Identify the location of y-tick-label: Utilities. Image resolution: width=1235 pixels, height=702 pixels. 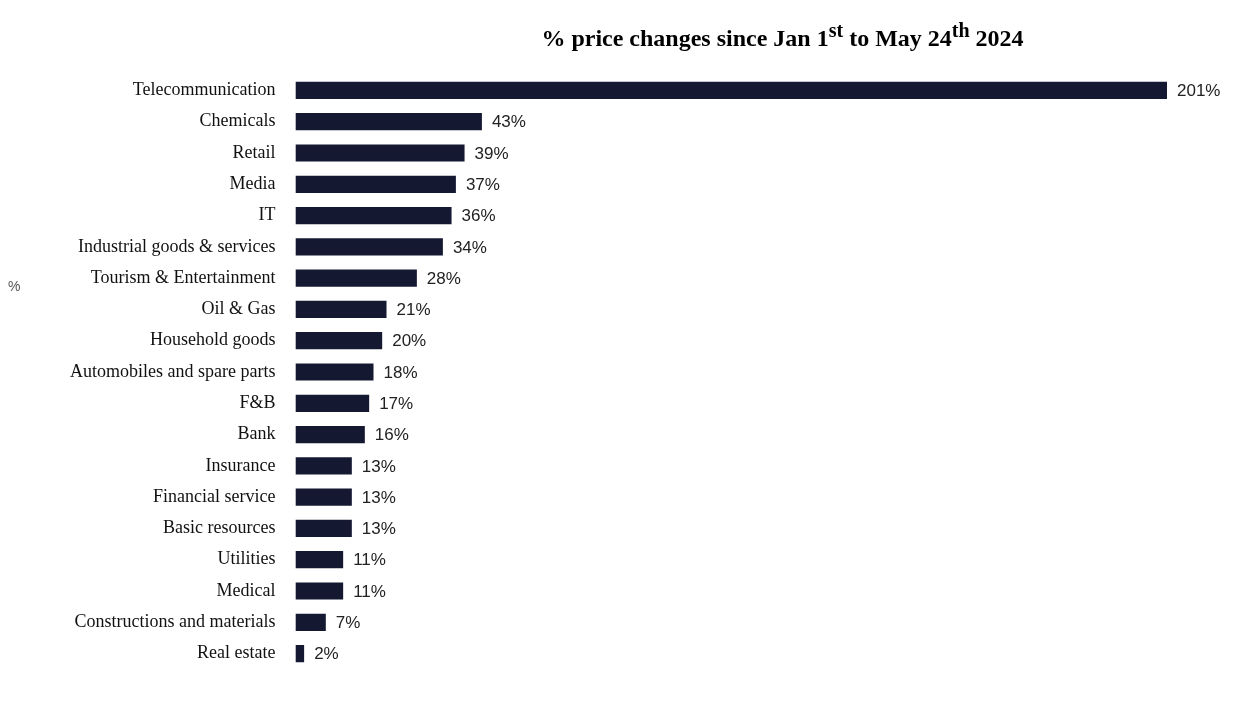
(246, 558).